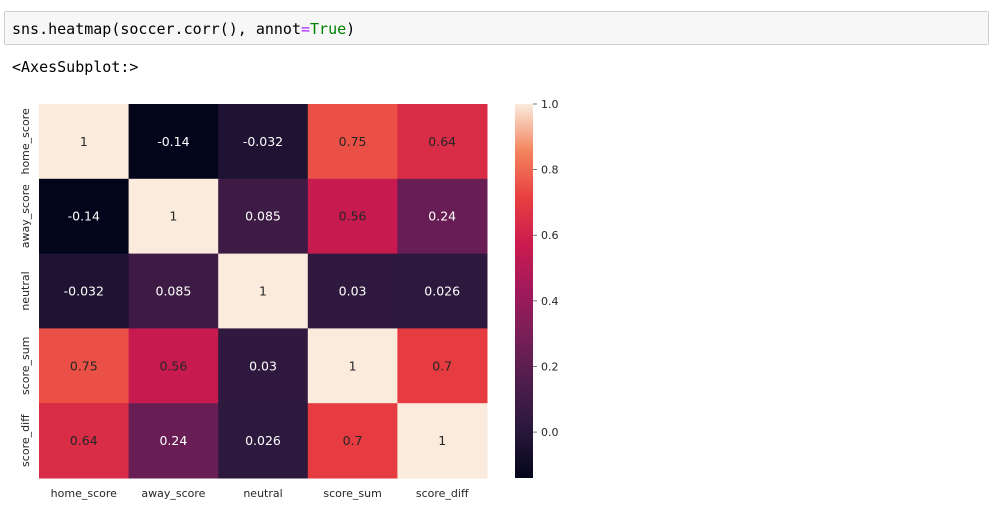  I want to click on output-text: <AxesSubplot:>, so click(75, 67).